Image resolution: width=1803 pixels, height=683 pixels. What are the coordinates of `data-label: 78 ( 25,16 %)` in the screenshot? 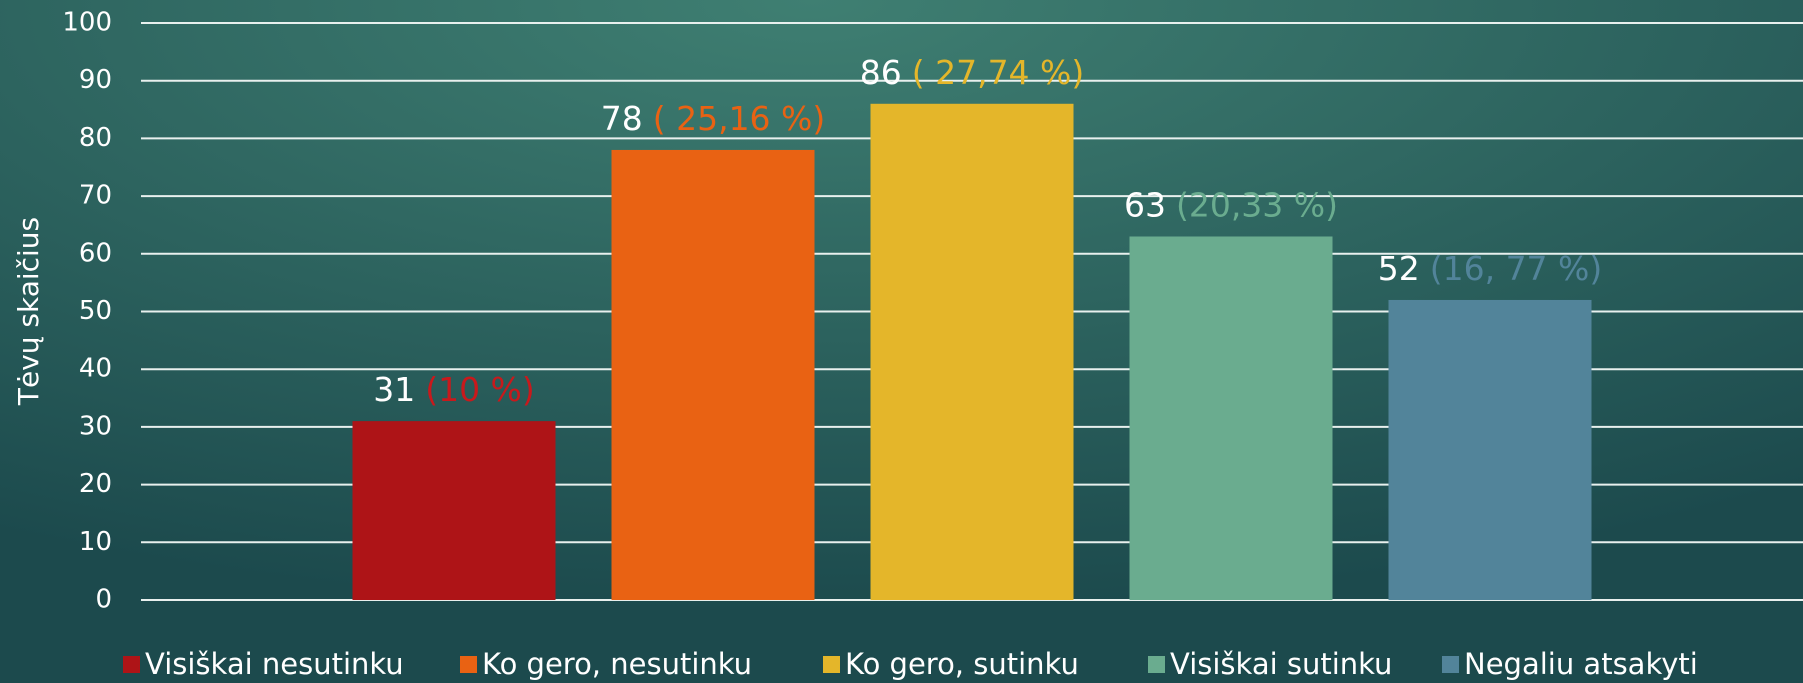 It's located at (713, 117).